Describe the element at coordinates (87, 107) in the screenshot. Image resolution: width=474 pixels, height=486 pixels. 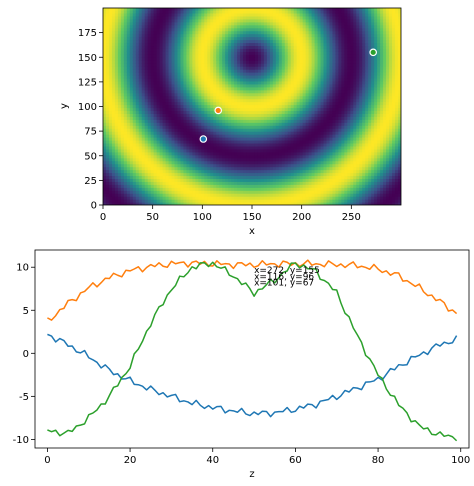
I see `y-tick-label: 100` at that location.